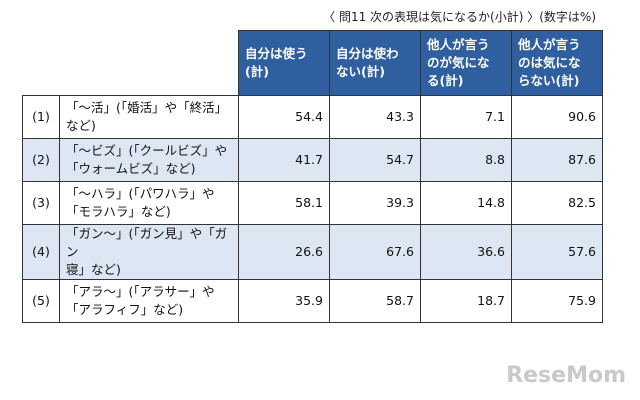 The height and width of the screenshot is (400, 640). I want to click on watermark: ReseMom, so click(566, 375).